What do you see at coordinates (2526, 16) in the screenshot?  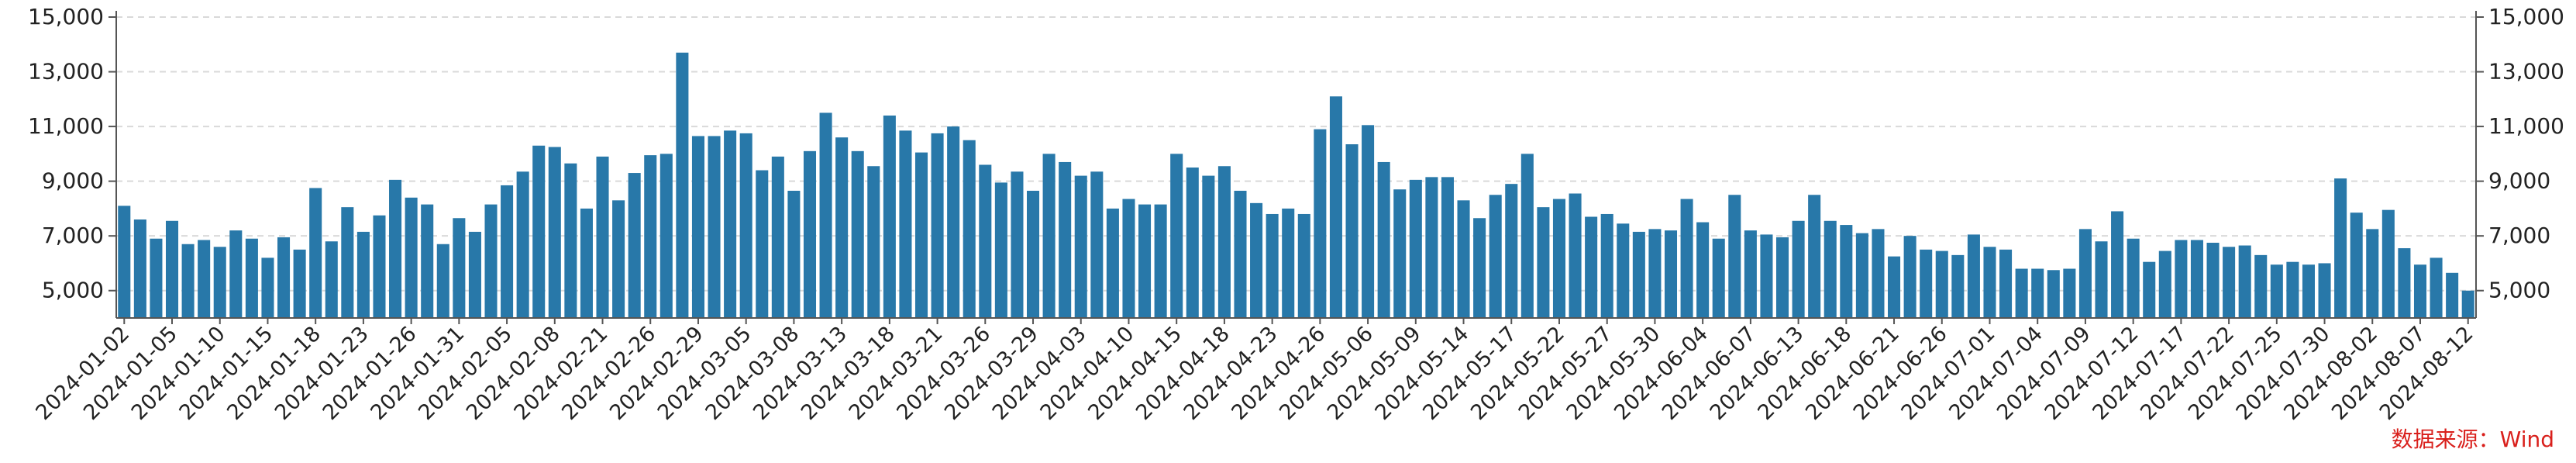 I see `y-tick-label-right: 15,000` at bounding box center [2526, 16].